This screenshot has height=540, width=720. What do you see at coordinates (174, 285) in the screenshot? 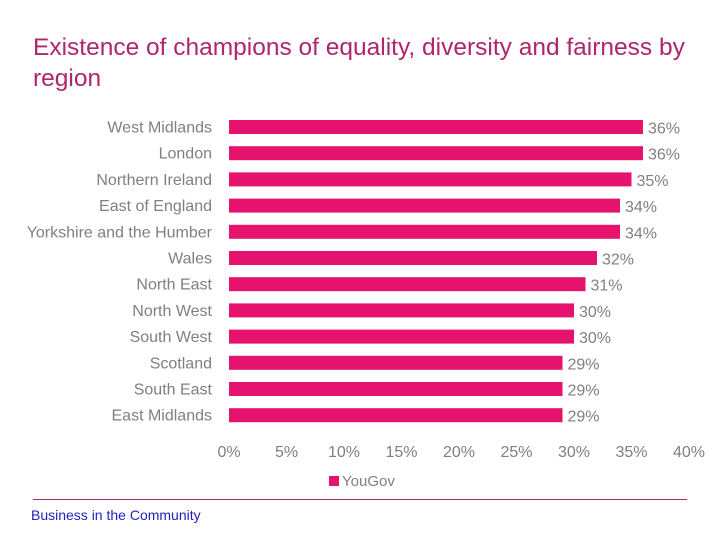
I see `category-label: North East` at bounding box center [174, 285].